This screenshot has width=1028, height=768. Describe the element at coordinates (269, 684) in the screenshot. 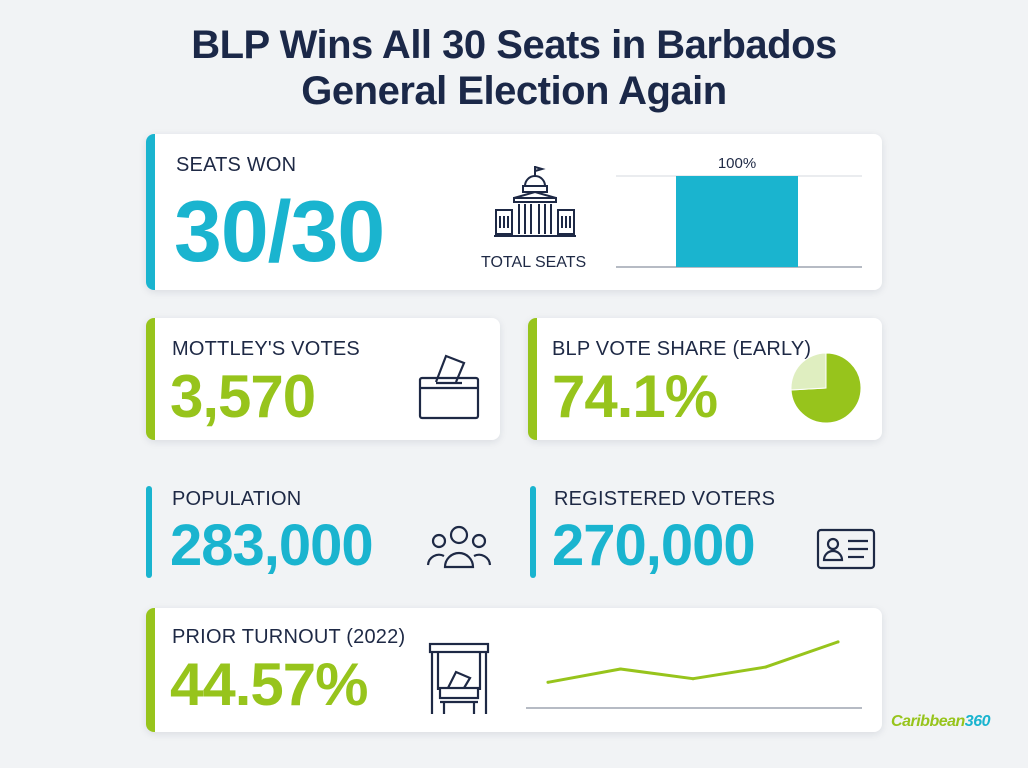

I see `turnout-value: 44.57%` at that location.